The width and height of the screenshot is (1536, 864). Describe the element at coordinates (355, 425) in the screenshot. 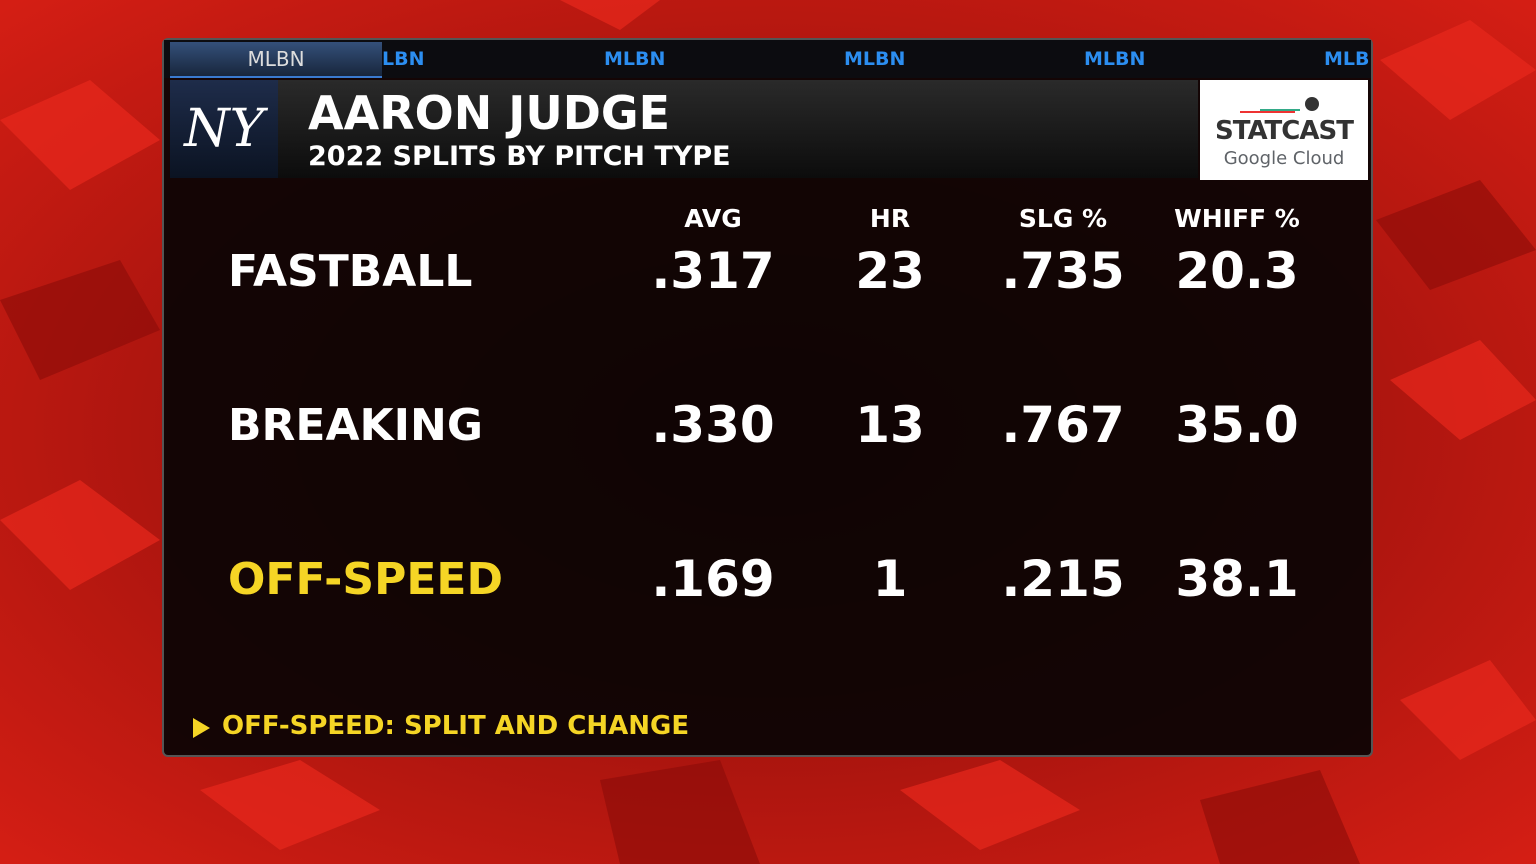

I see `row-label: BREAKING` at that location.